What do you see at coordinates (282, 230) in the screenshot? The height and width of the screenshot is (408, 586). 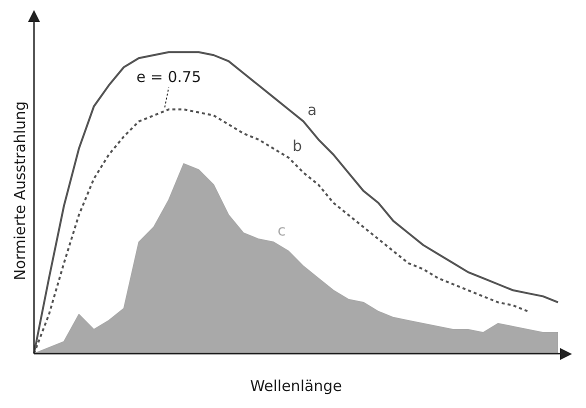 I see `series-label: c` at bounding box center [282, 230].